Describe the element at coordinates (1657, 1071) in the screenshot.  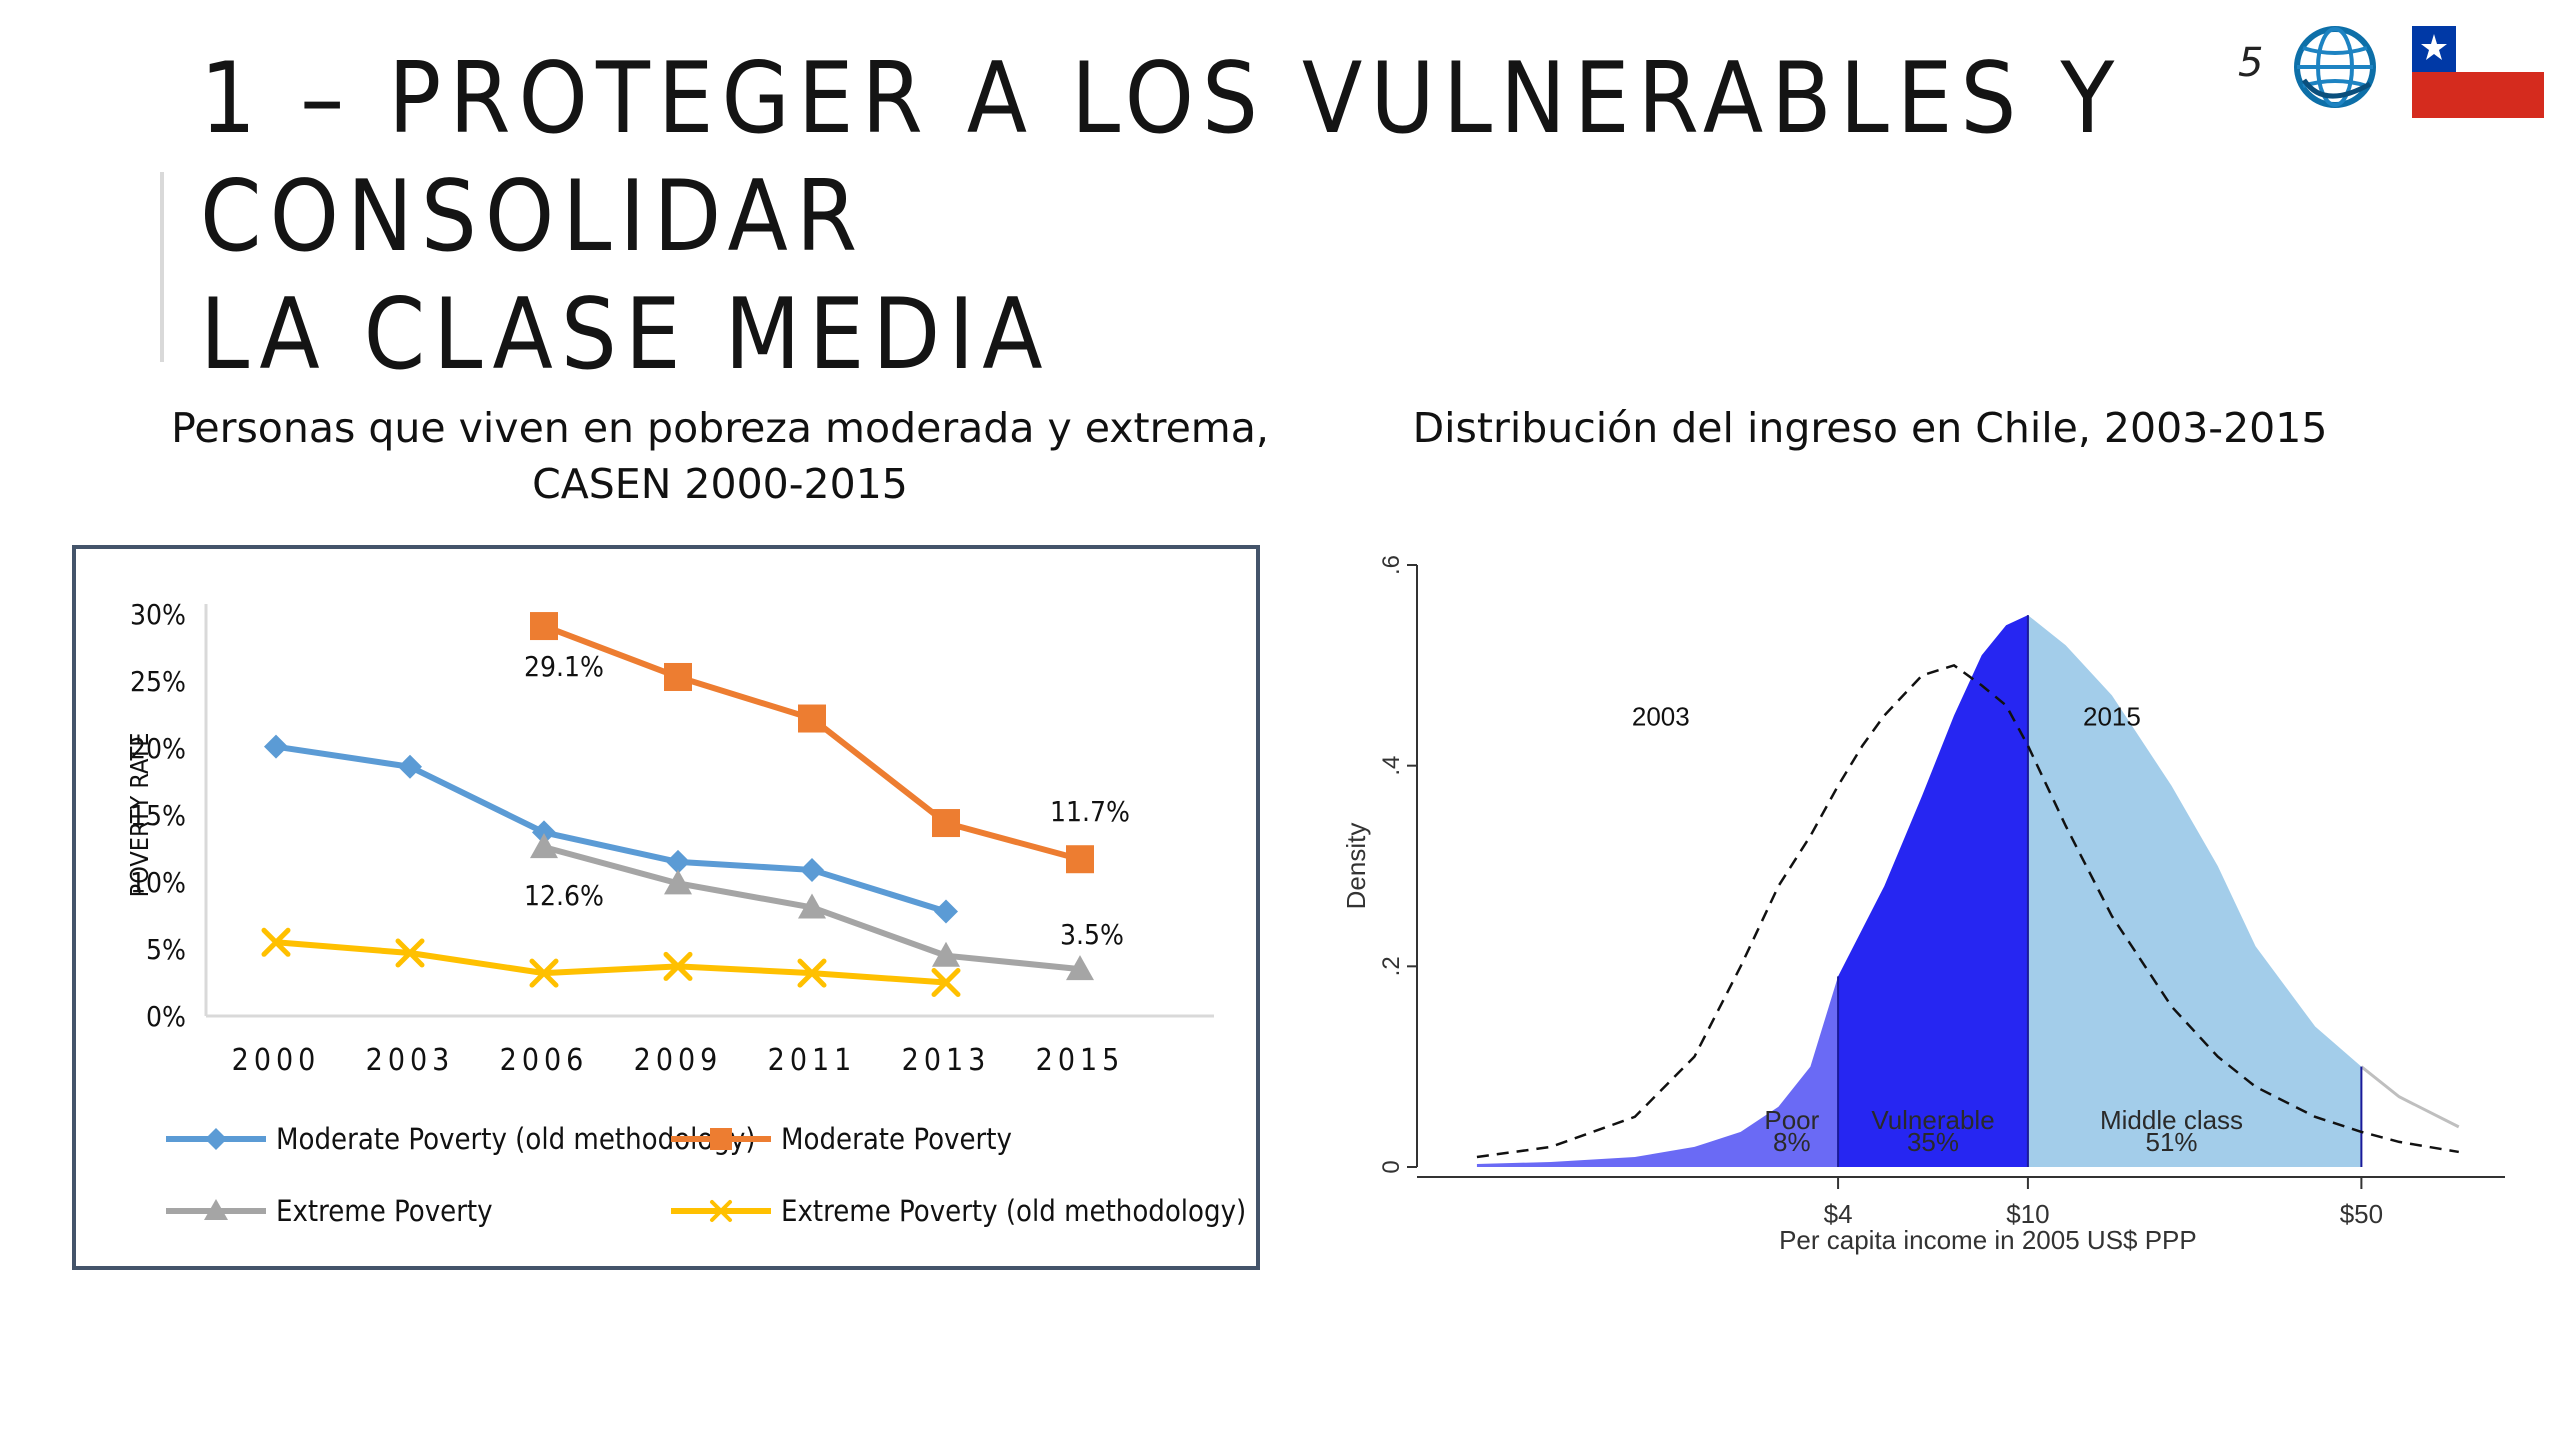
I see `density-region-poor` at that location.